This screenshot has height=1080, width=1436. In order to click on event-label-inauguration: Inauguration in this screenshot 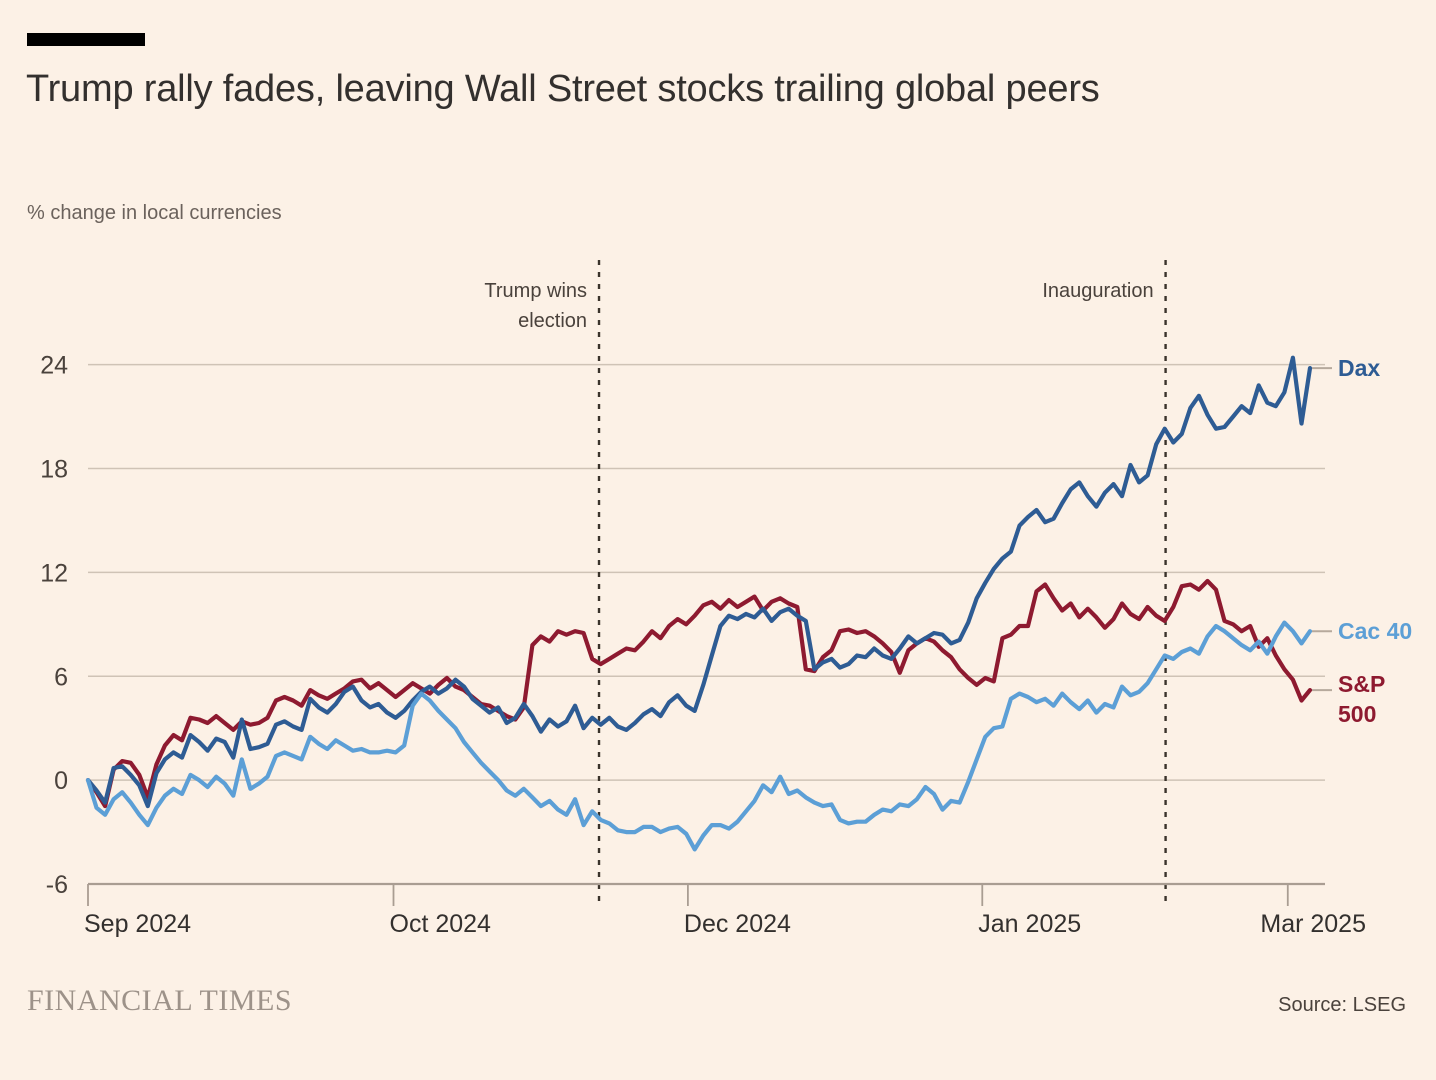, I will do `click(1097, 291)`.